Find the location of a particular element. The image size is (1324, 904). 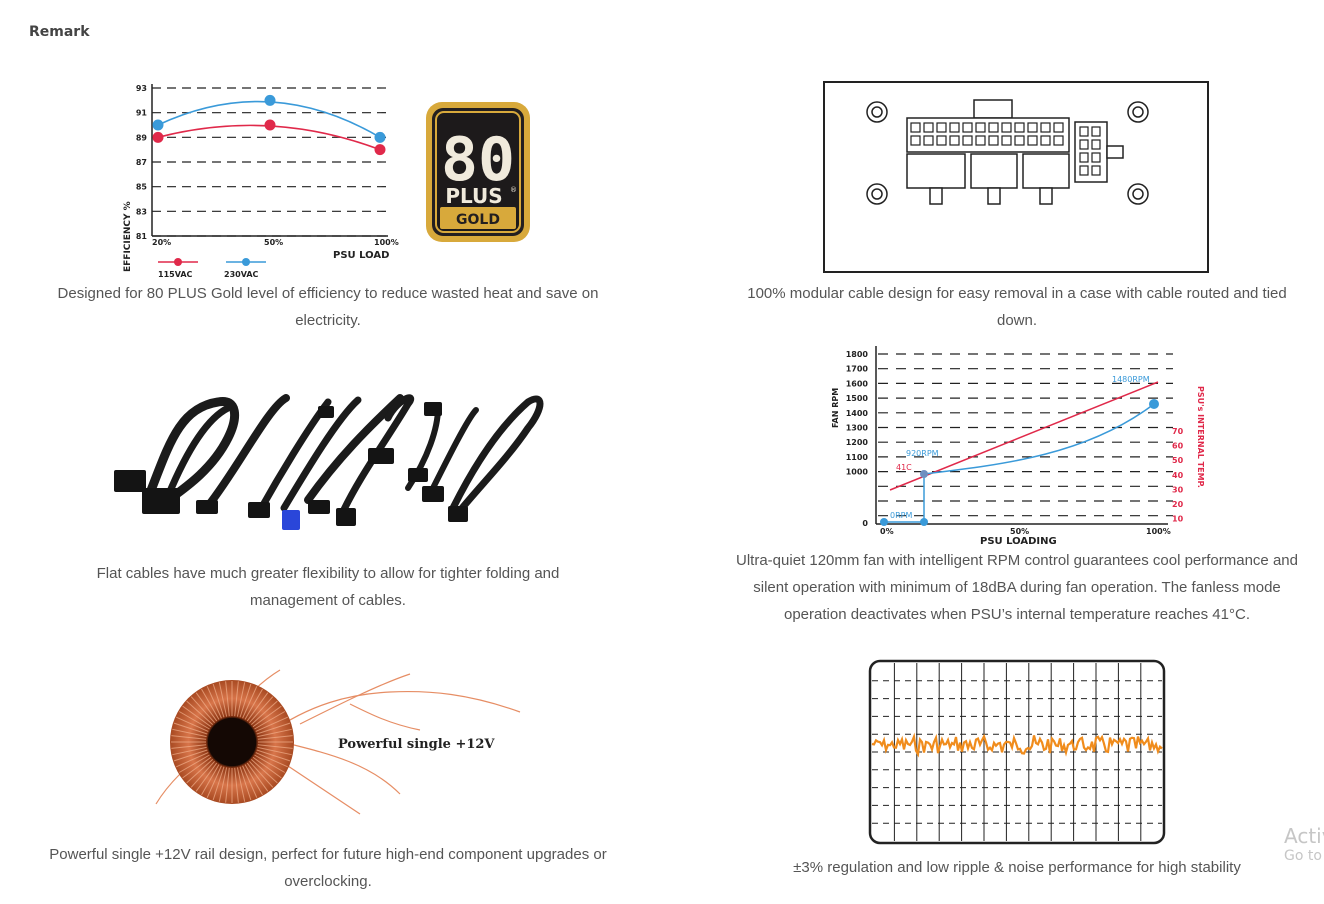

fan-y-tick: 1600 is located at coordinates (857, 383).